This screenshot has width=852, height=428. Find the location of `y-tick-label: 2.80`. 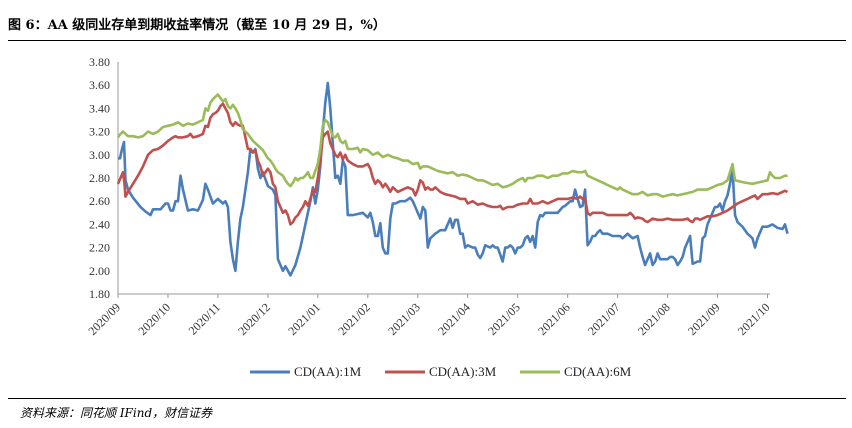

y-tick-label: 2.80 is located at coordinates (99, 178).